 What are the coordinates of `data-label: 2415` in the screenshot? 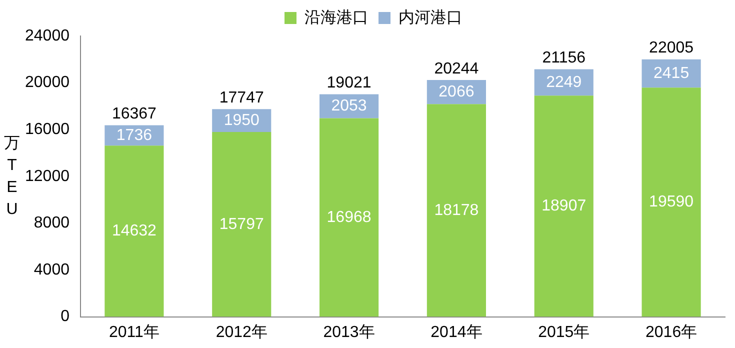 It's located at (671, 73).